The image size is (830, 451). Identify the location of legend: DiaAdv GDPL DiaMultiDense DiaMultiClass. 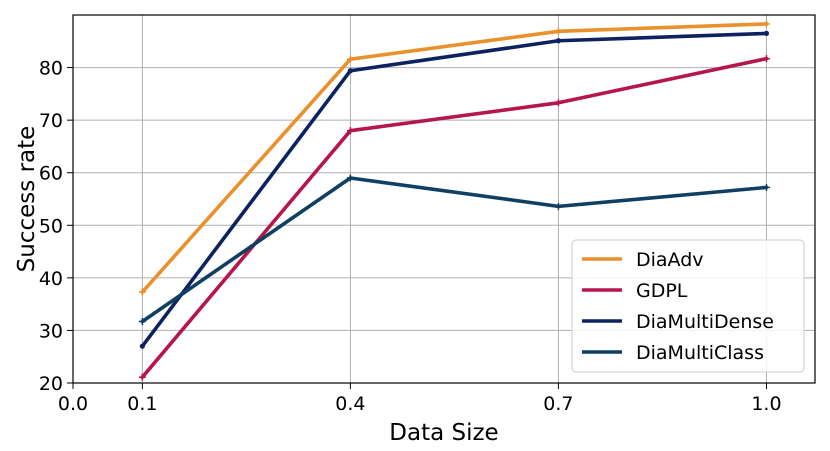
(688, 306).